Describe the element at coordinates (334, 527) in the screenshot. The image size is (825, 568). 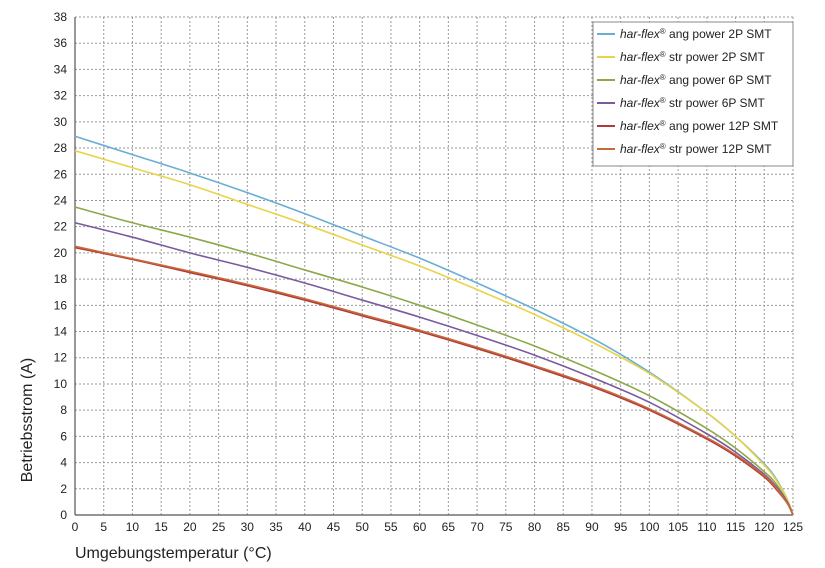
I see `x-tick-label: 45` at that location.